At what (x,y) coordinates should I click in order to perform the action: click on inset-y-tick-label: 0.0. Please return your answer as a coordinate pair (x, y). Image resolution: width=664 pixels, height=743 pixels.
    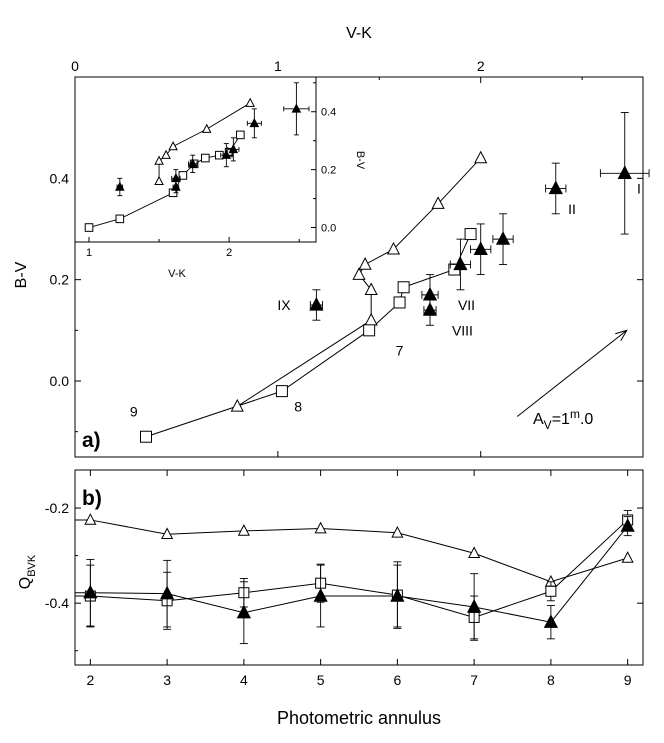
    Looking at the image, I should click on (328, 229).